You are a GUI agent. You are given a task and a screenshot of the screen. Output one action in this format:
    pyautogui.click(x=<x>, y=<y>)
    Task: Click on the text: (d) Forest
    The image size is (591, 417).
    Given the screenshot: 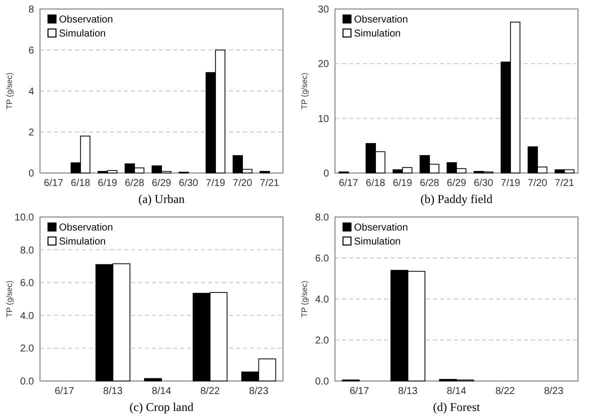 What is the action you would take?
    pyautogui.click(x=457, y=407)
    